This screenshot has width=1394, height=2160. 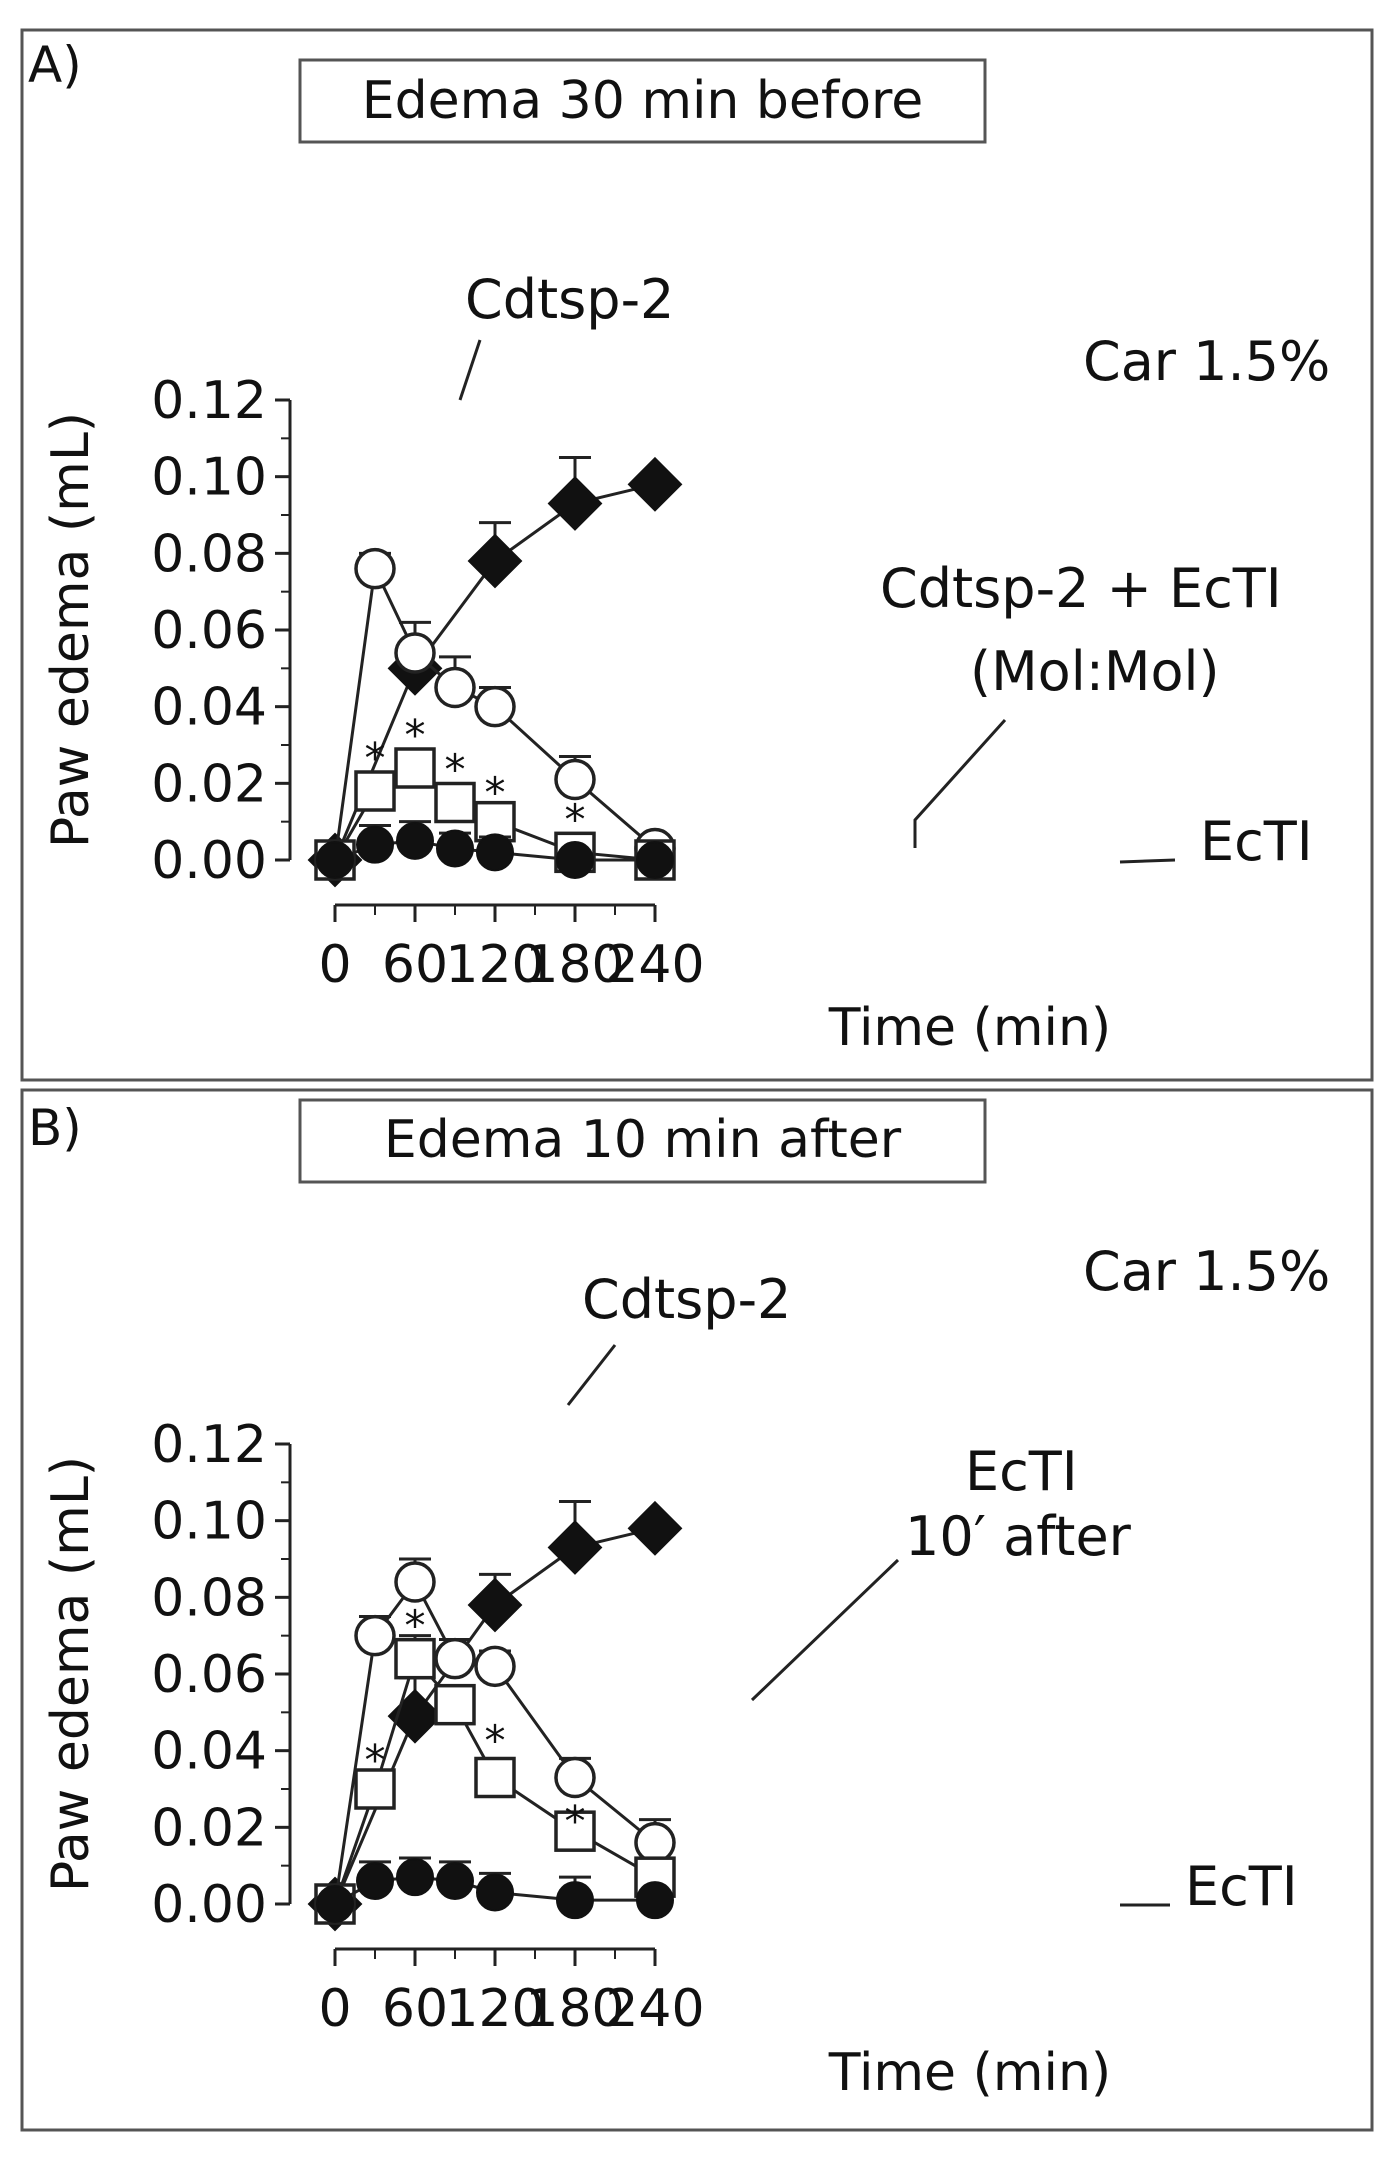 I want to click on series-label: (Mol:Mol), so click(x=1095, y=671).